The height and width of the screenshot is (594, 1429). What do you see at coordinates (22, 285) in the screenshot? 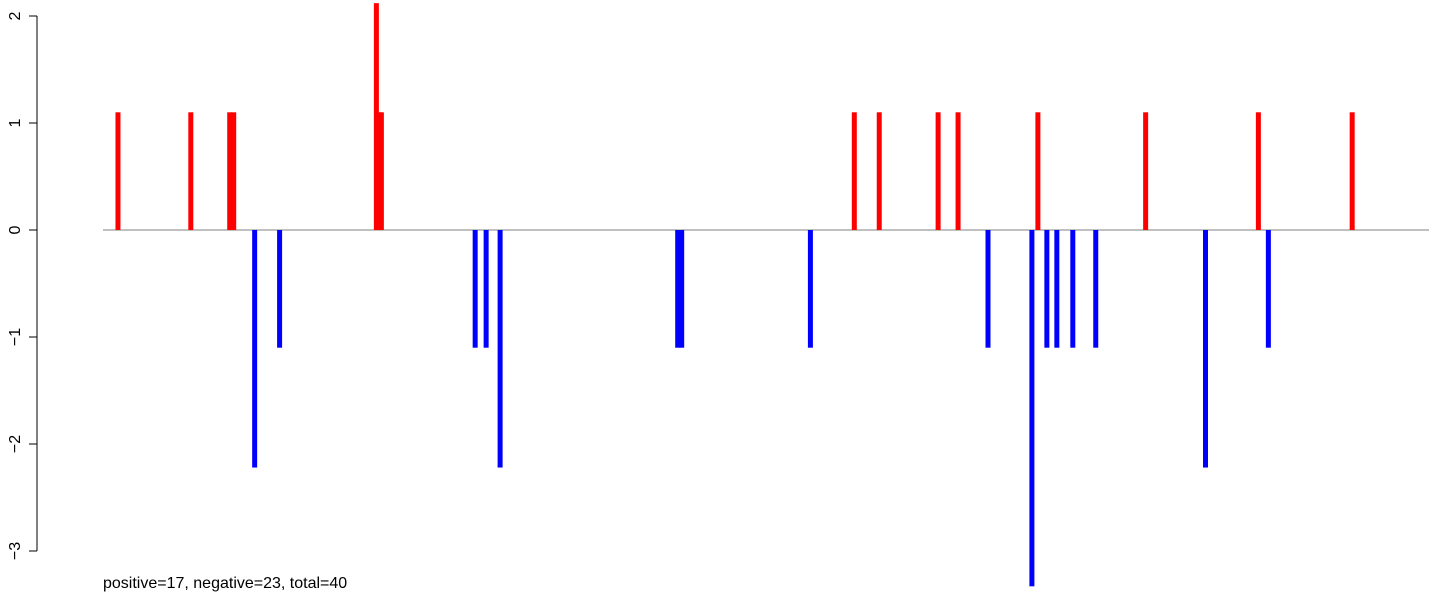
I see `y-axis: −3 −2 −1 0 1 2` at bounding box center [22, 285].